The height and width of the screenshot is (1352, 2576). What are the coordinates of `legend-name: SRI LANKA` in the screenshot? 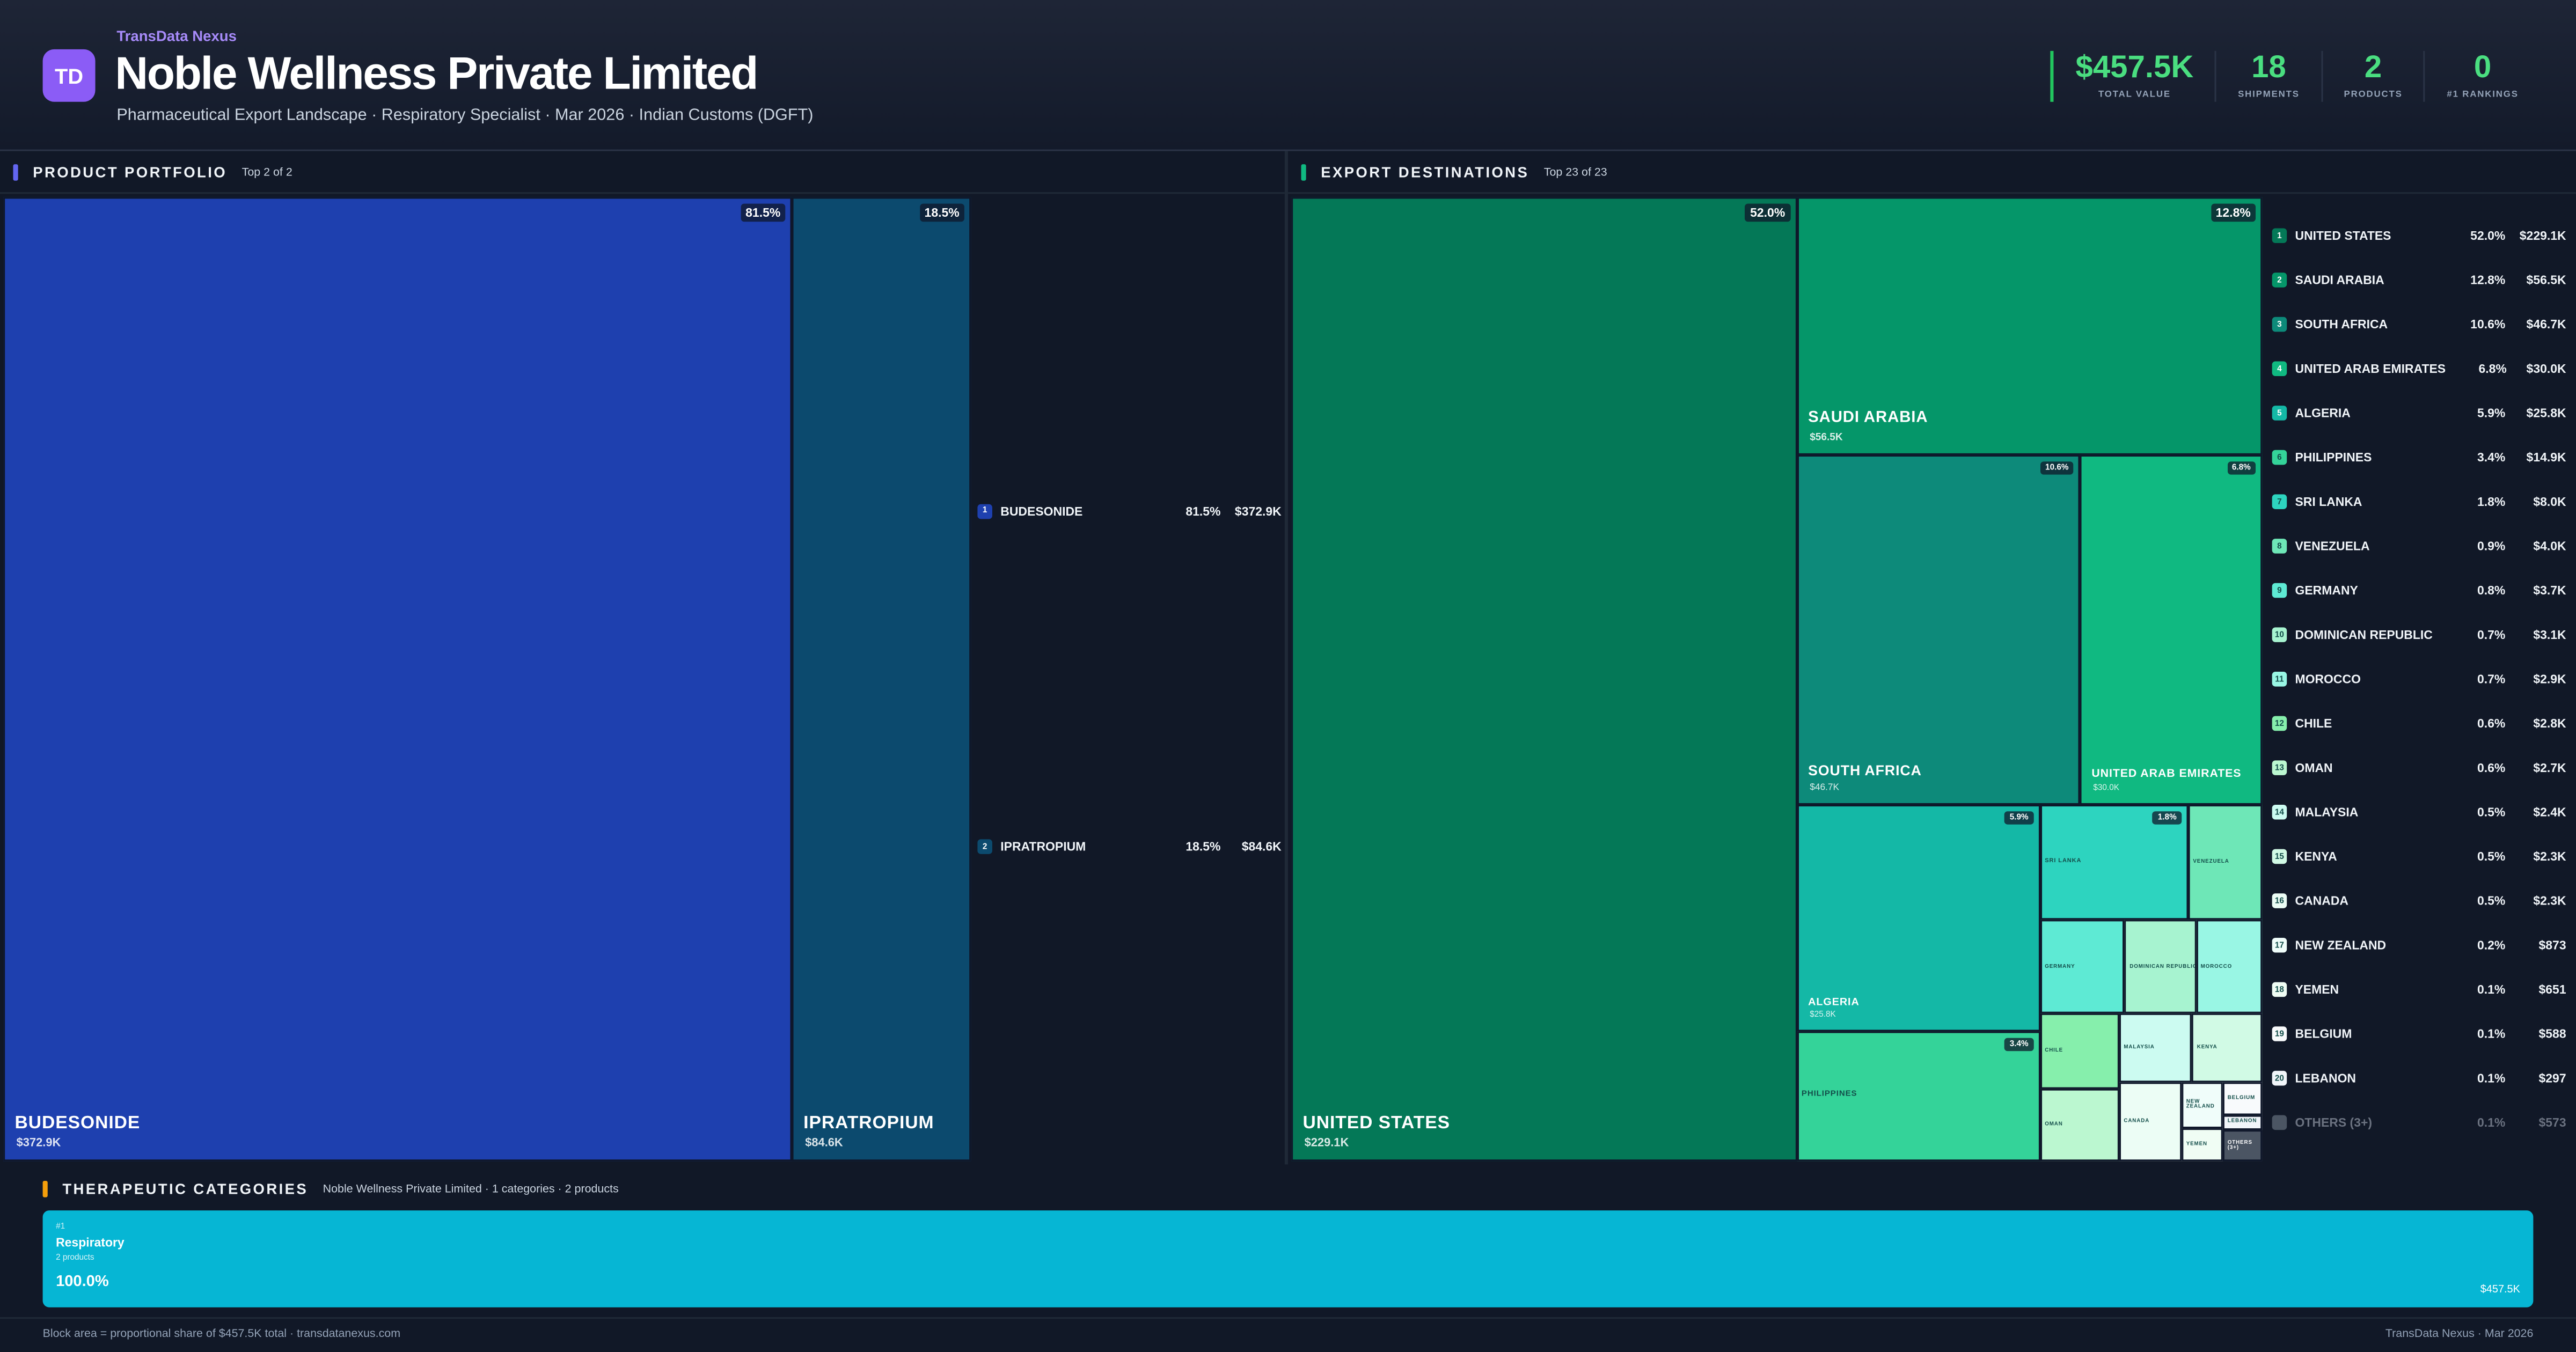 It's located at (2328, 501).